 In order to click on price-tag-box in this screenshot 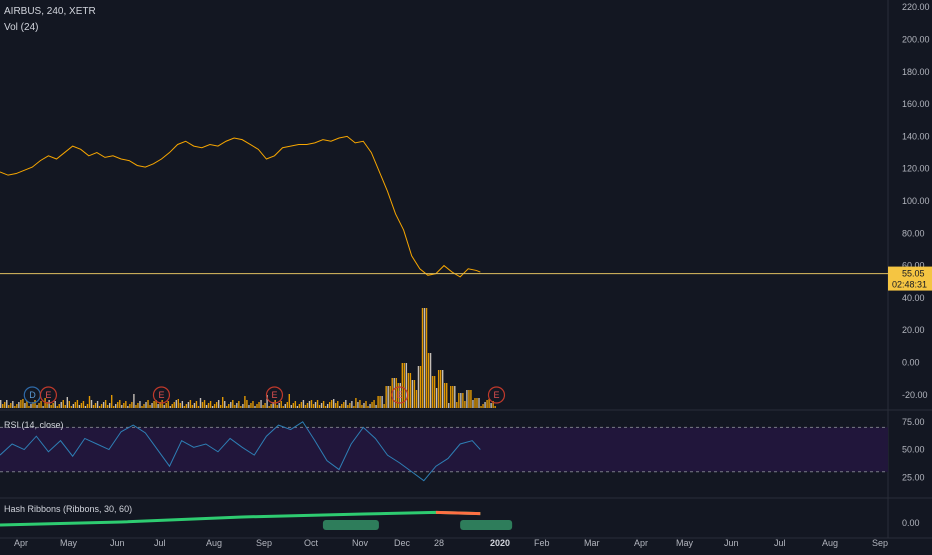, I will do `click(910, 278)`.